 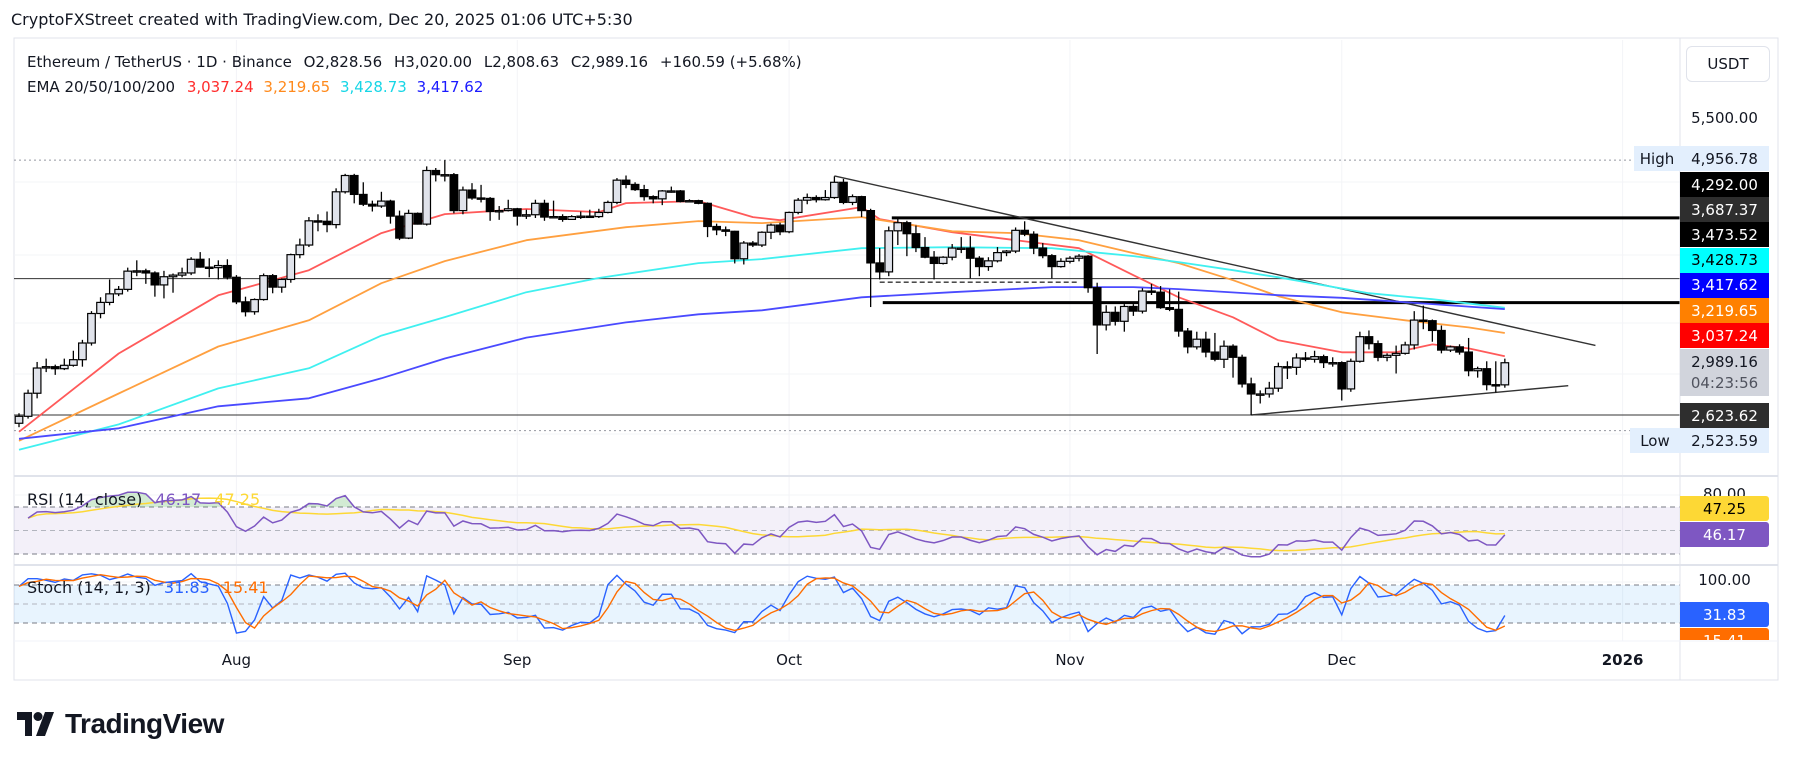 What do you see at coordinates (89, 587) in the screenshot?
I see `stoch-title: Stoch (14, 1, 3)` at bounding box center [89, 587].